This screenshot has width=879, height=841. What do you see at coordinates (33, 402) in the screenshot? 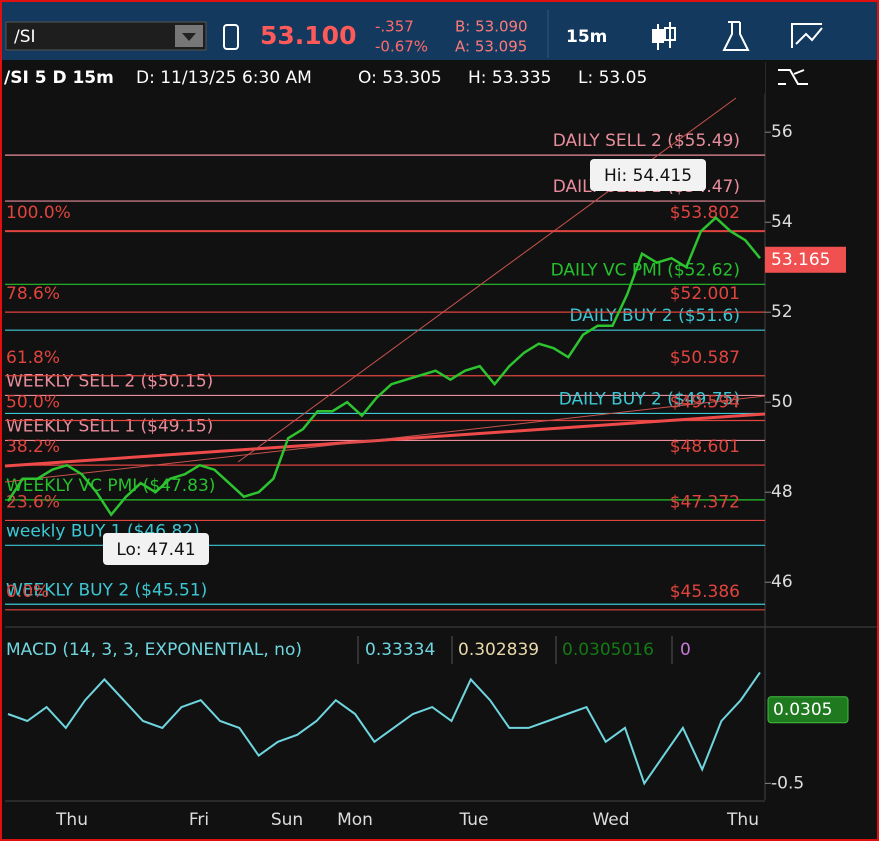
I see `fib-pct: 50.0%` at bounding box center [33, 402].